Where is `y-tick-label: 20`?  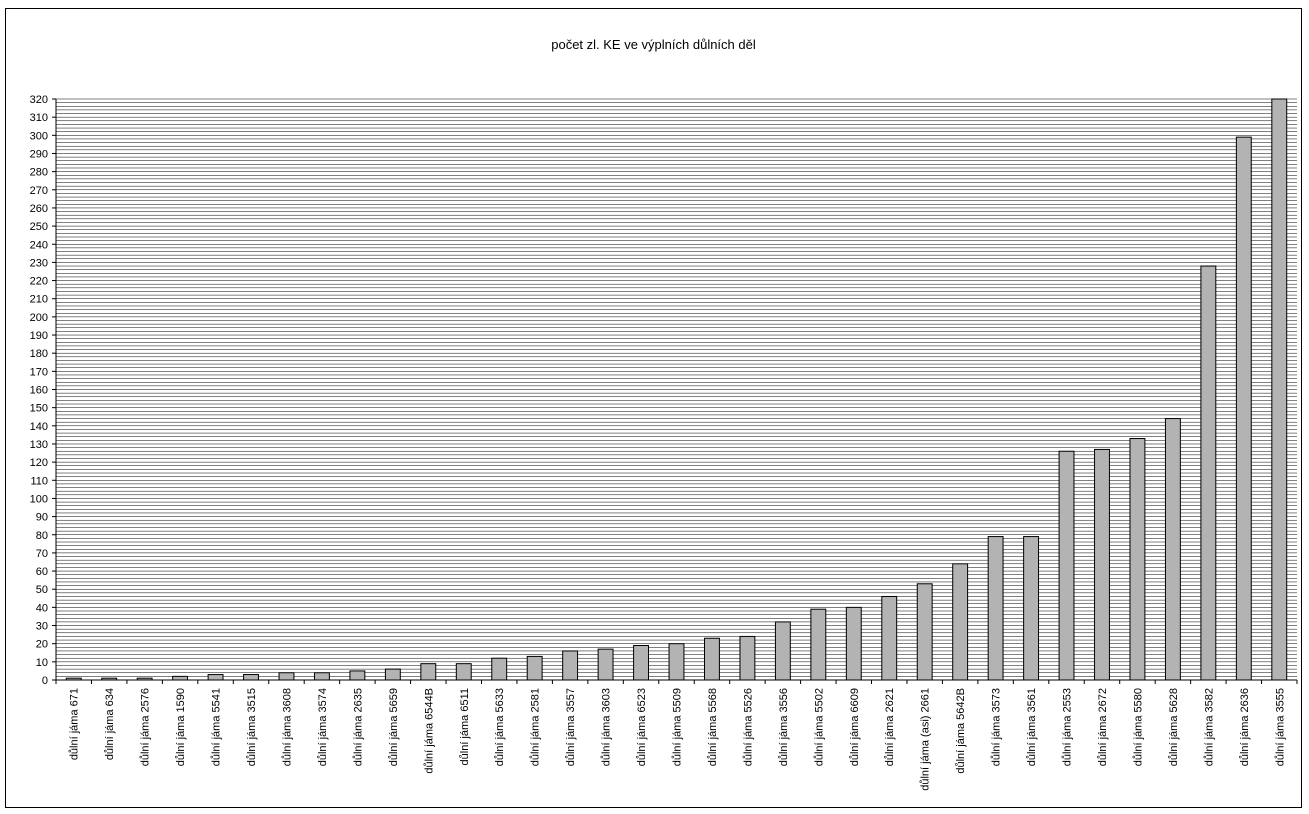 y-tick-label: 20 is located at coordinates (42, 645).